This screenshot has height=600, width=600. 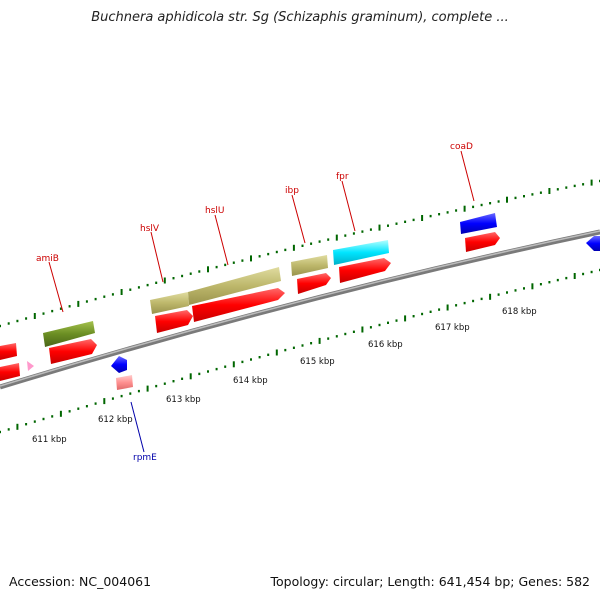 What do you see at coordinates (169, 303) in the screenshot?
I see `gene-block-hslV` at bounding box center [169, 303].